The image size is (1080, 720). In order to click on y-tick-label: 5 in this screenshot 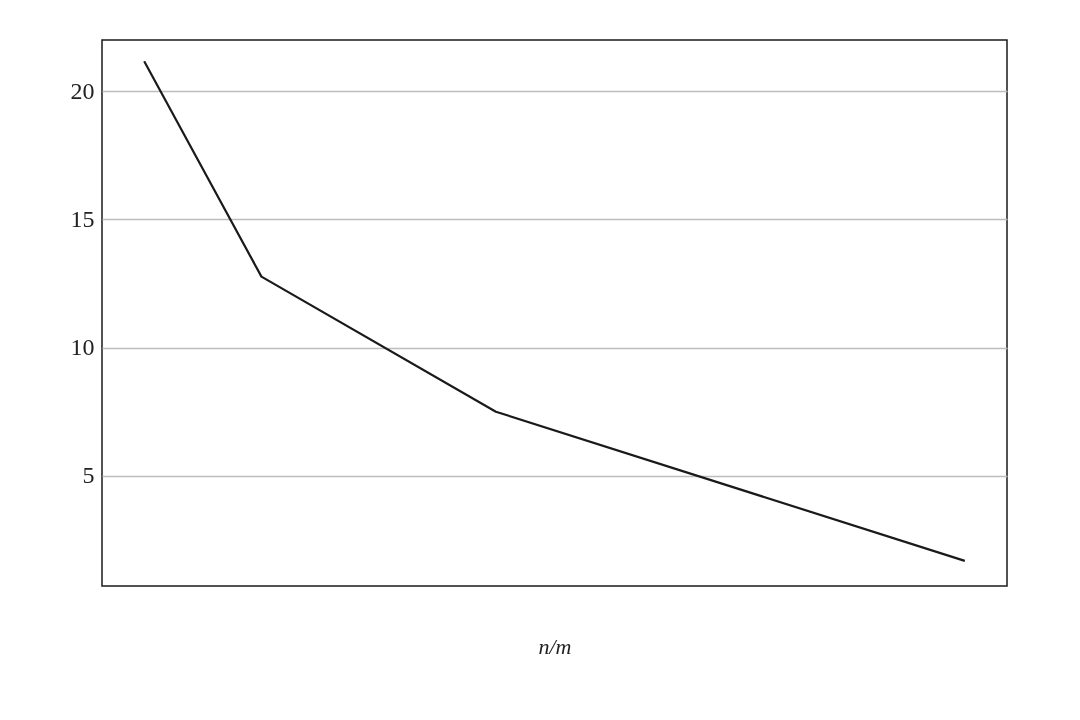, I will do `click(88, 475)`.